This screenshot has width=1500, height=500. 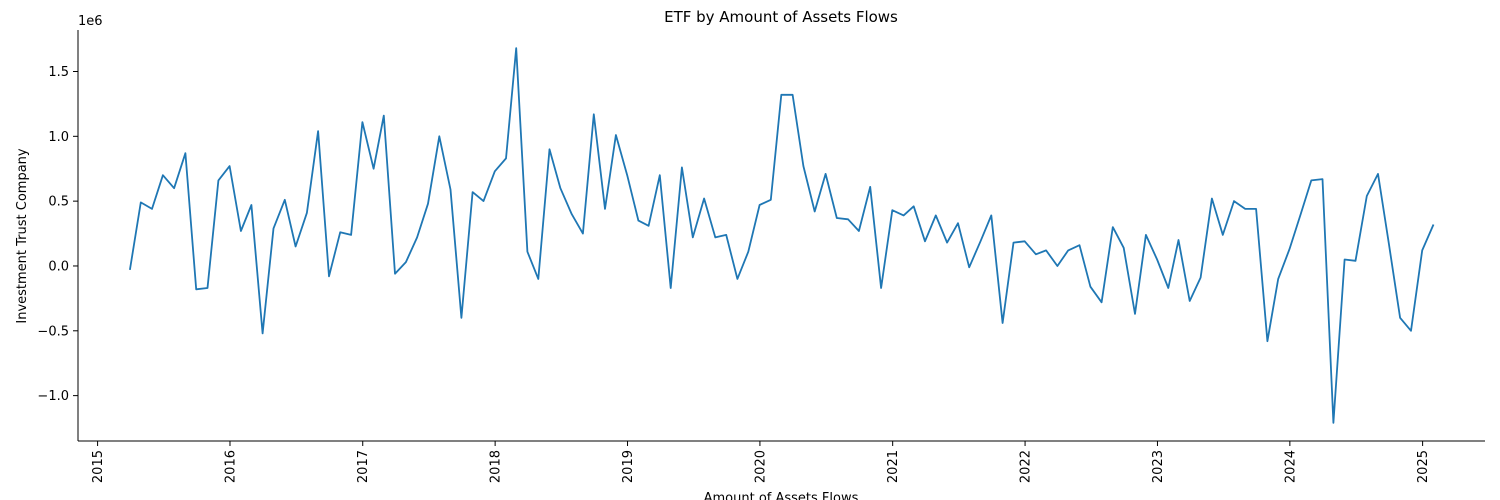 I want to click on y-axis-ticks: −1.0 −0.5 0.0 0.5 1.0 1.5, so click(x=57, y=234).